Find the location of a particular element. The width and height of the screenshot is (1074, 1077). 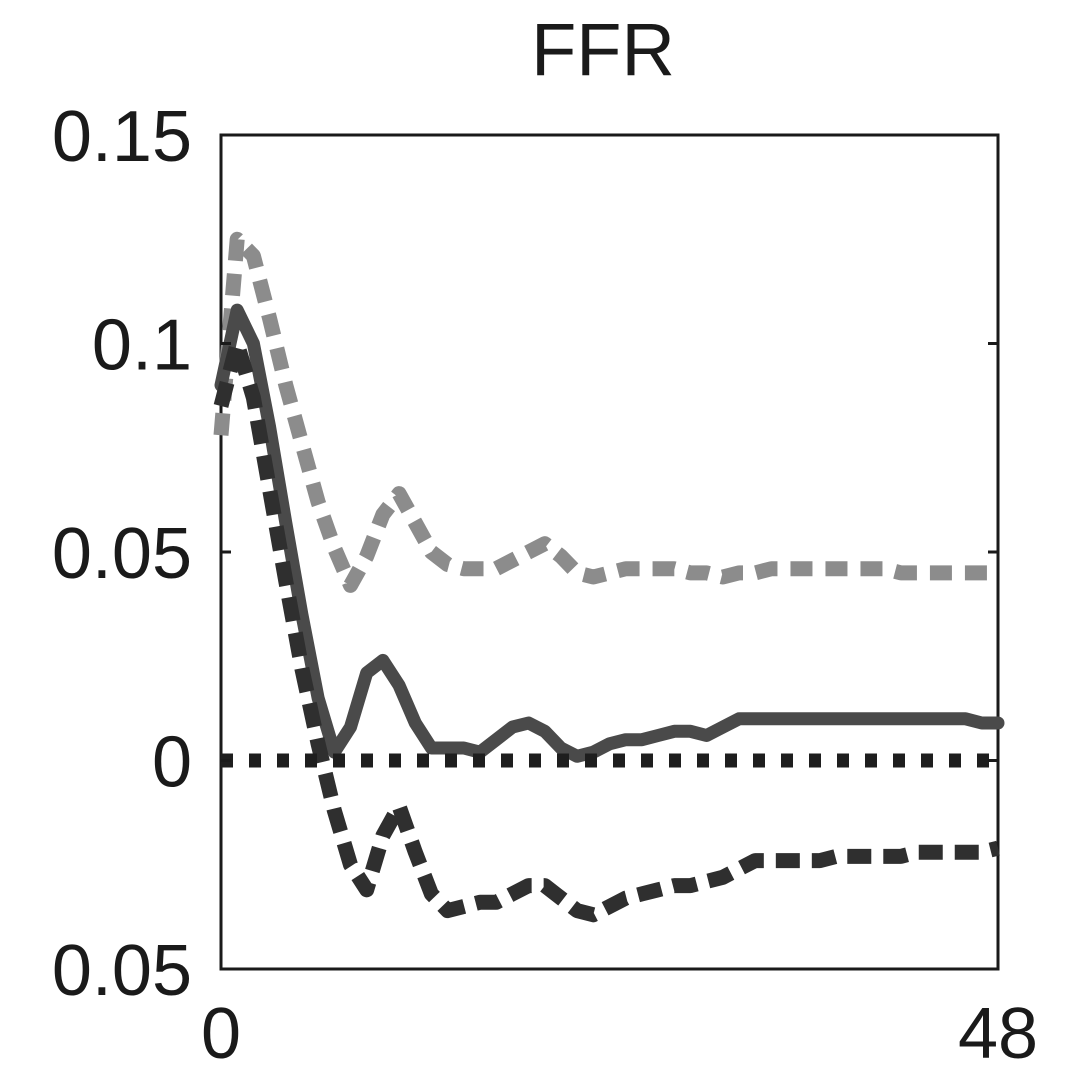

x-tick-label: 0 is located at coordinates (221, 1034).